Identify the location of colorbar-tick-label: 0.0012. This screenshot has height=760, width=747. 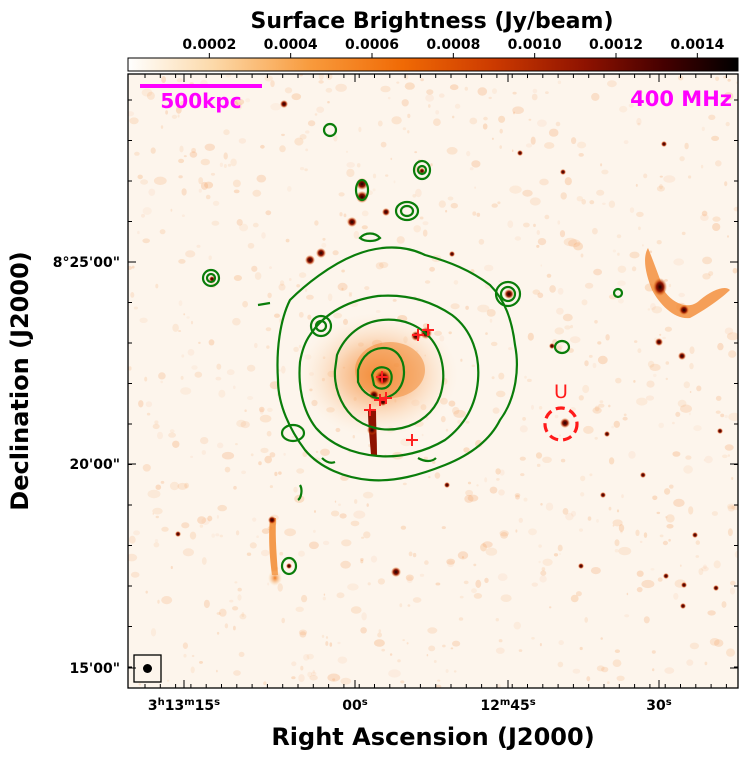
(616, 45).